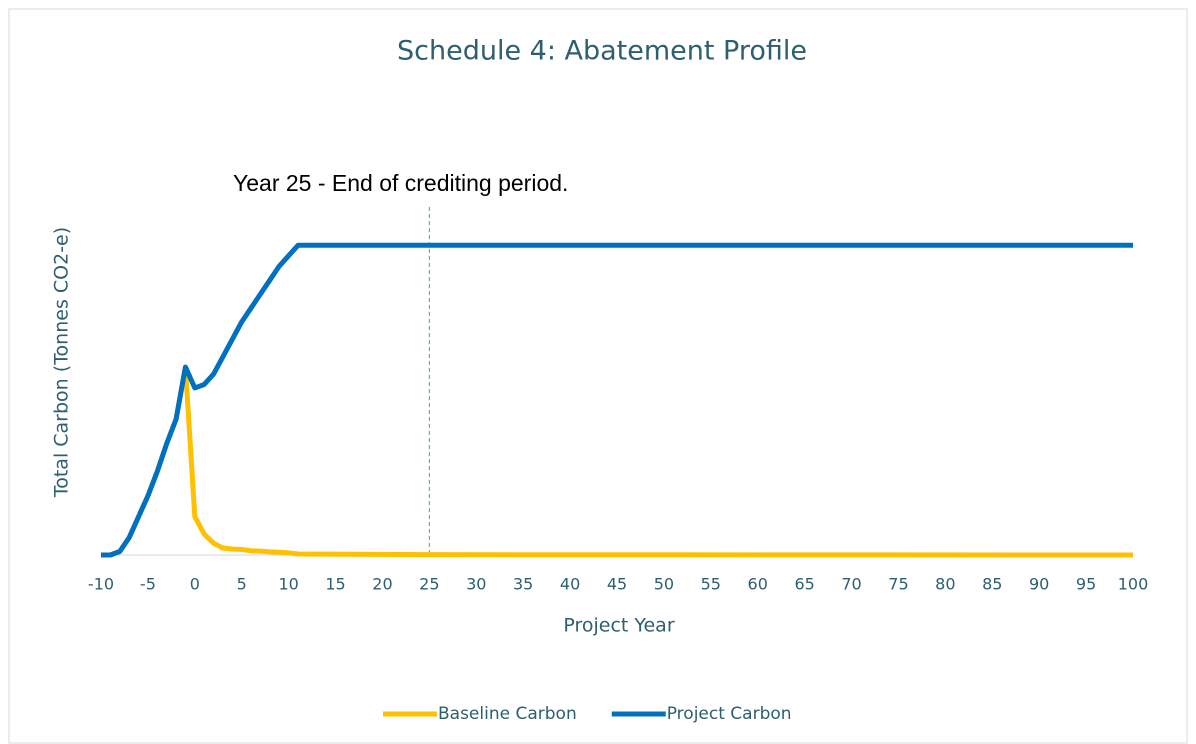  What do you see at coordinates (618, 626) in the screenshot?
I see `x-axis-label: Project Year` at bounding box center [618, 626].